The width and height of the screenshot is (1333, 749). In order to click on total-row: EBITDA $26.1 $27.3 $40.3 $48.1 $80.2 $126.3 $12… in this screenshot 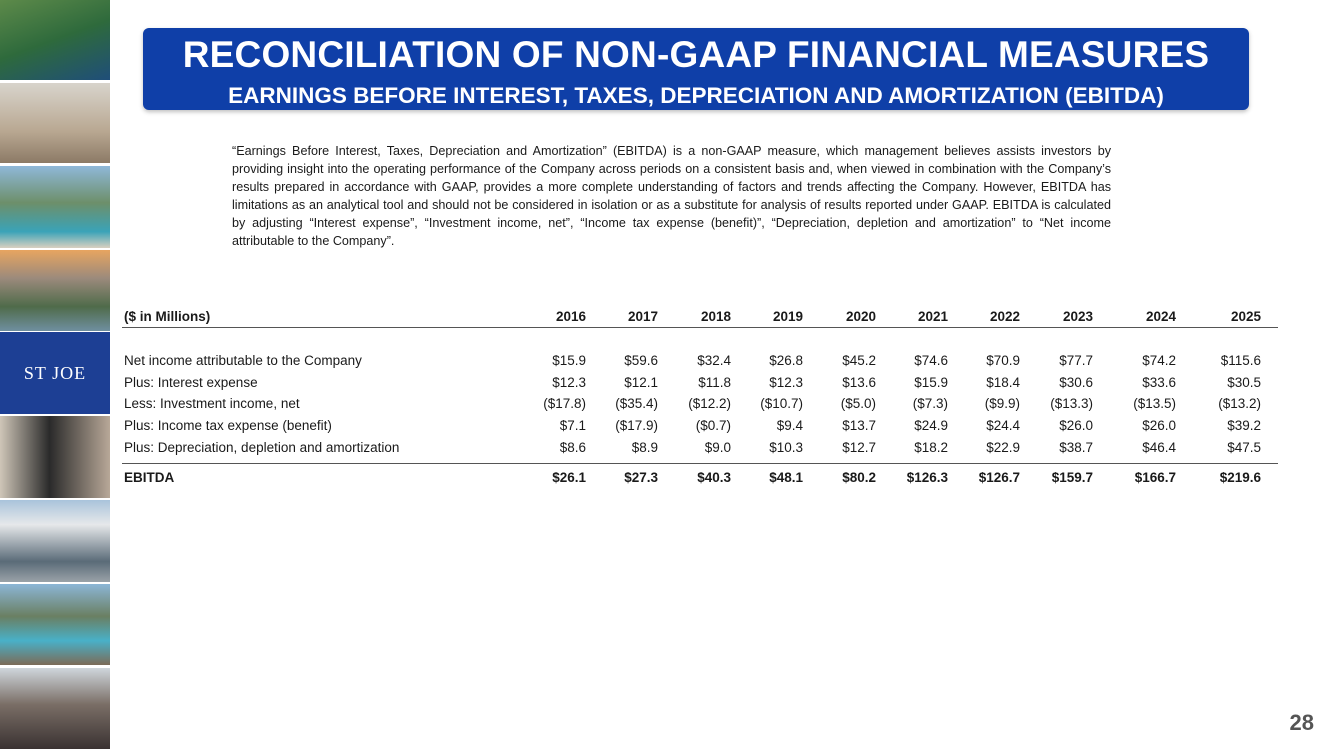, I will do `click(700, 476)`.